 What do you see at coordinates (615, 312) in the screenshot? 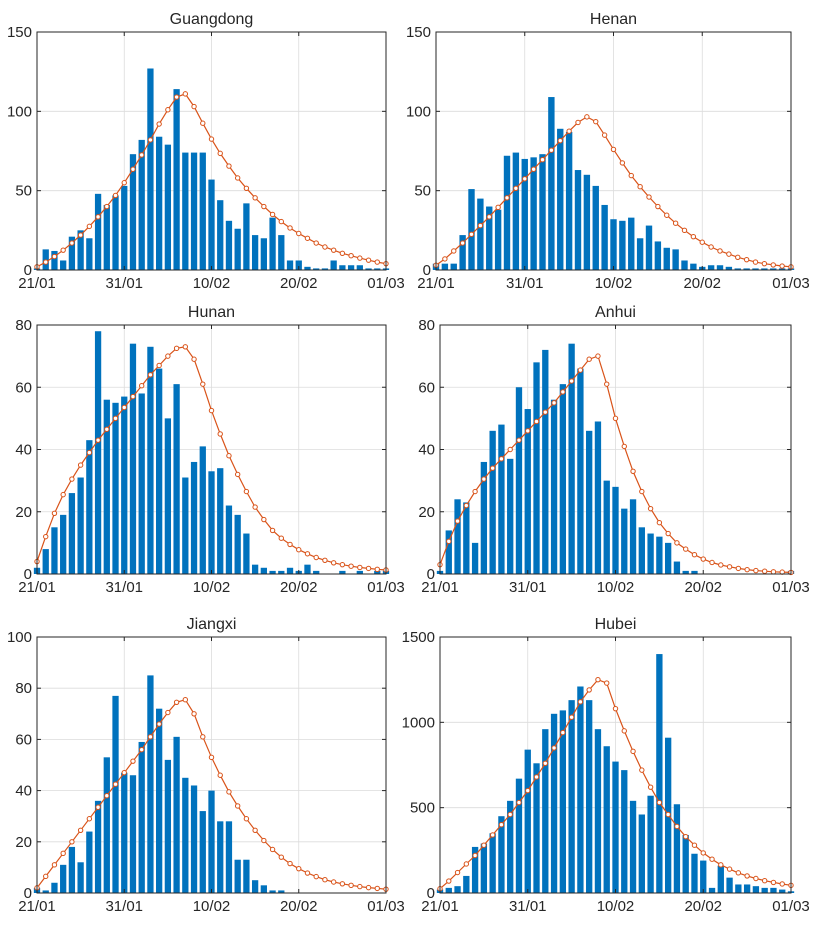
I see `chart-title: Anhui` at bounding box center [615, 312].